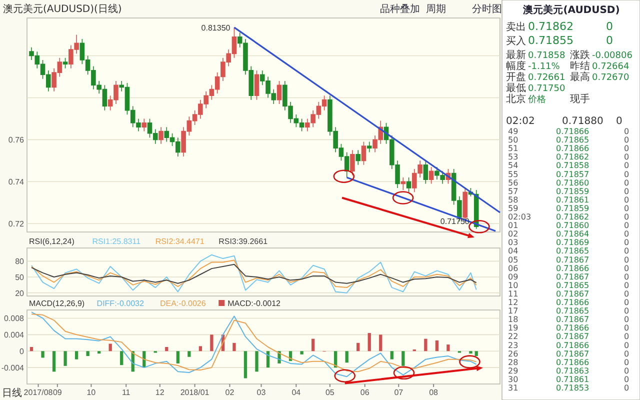 The height and width of the screenshot is (400, 640). I want to click on text: 53 0.71862 0, so click(569, 157).